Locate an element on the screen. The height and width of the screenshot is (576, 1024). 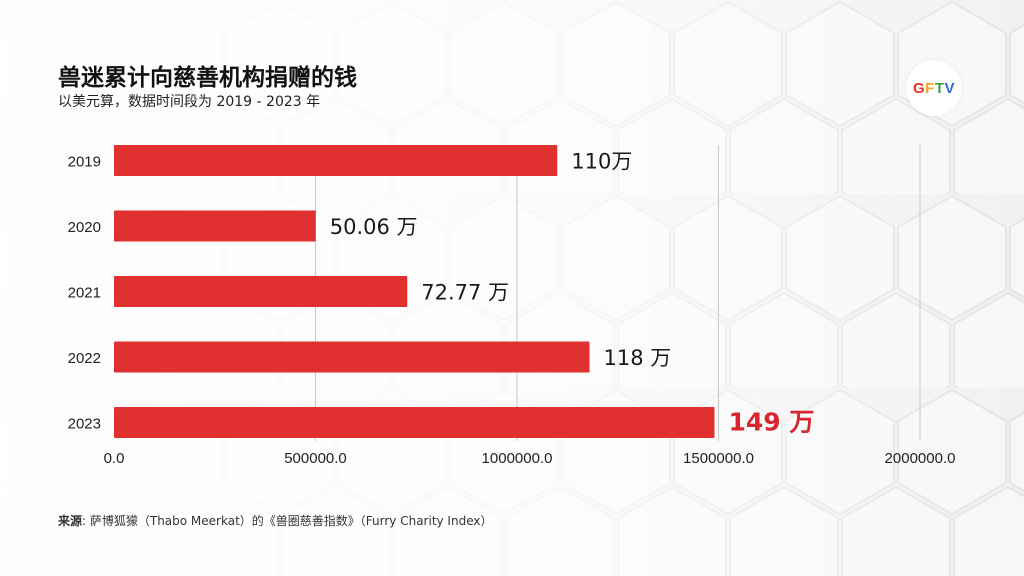
category-label-2023: 2023 is located at coordinates (84, 424).